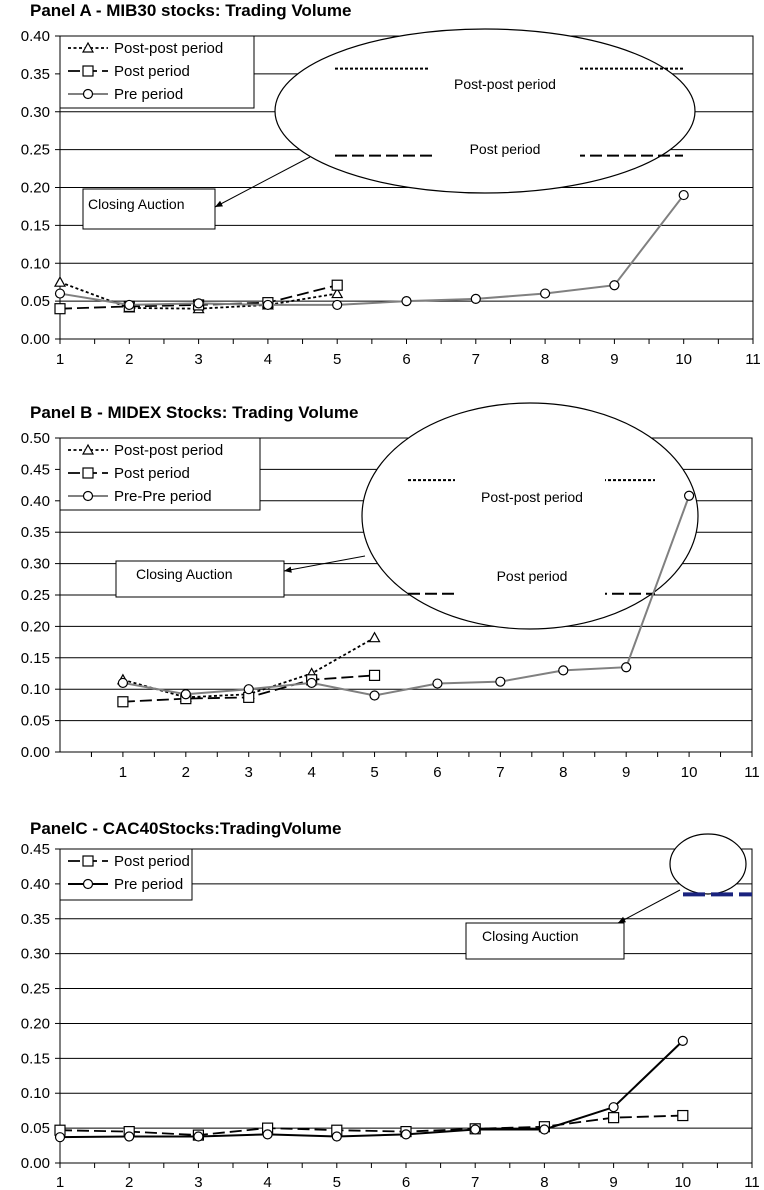  I want to click on y-tick-label: 0.15, so click(35, 658).